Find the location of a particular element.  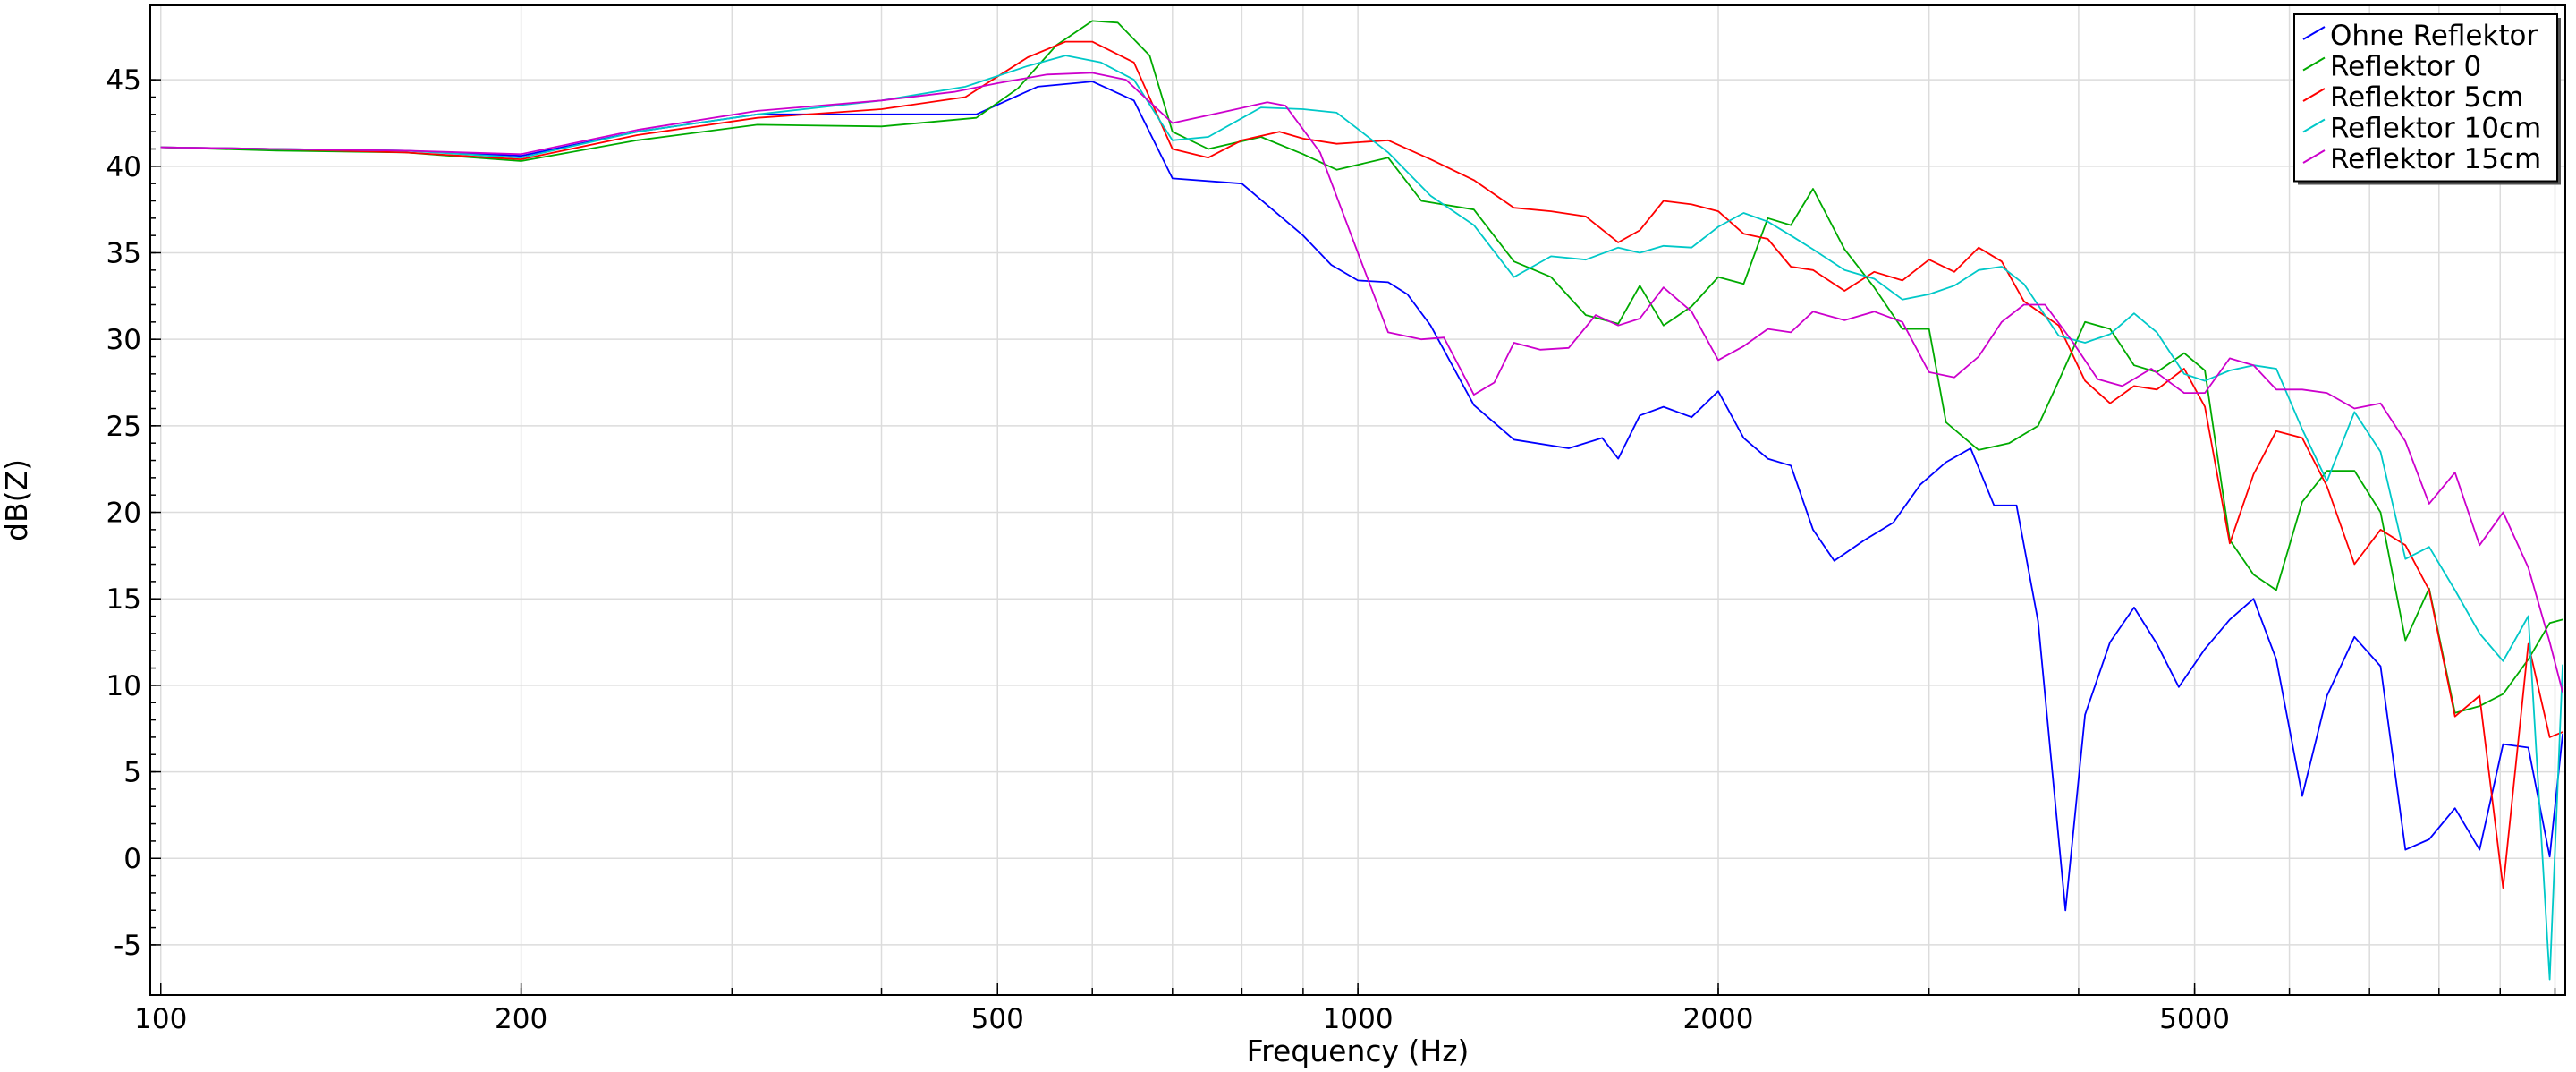

legend-label: Ohne Reflektor is located at coordinates (2434, 36).